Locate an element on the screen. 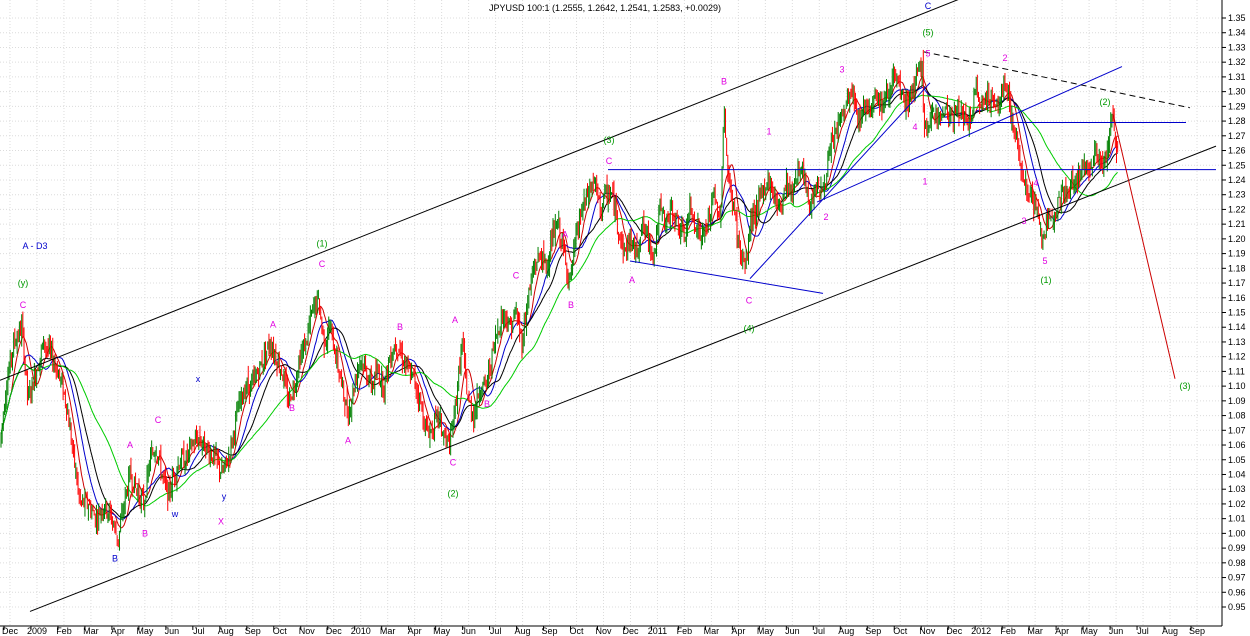  wave-label: x is located at coordinates (198, 379).